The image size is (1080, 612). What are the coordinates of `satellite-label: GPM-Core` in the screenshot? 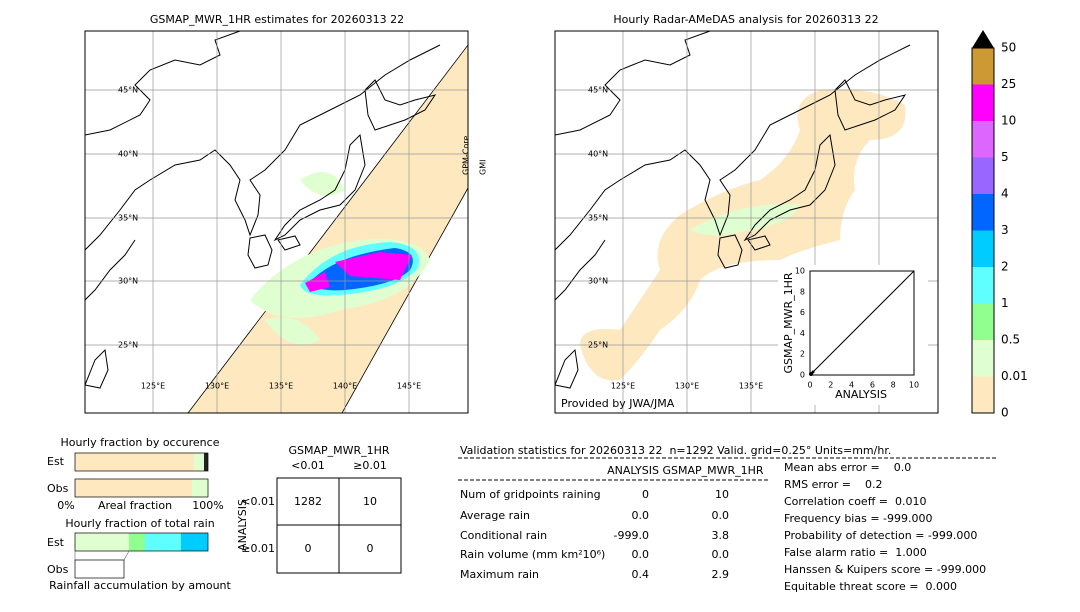 It's located at (466, 155).